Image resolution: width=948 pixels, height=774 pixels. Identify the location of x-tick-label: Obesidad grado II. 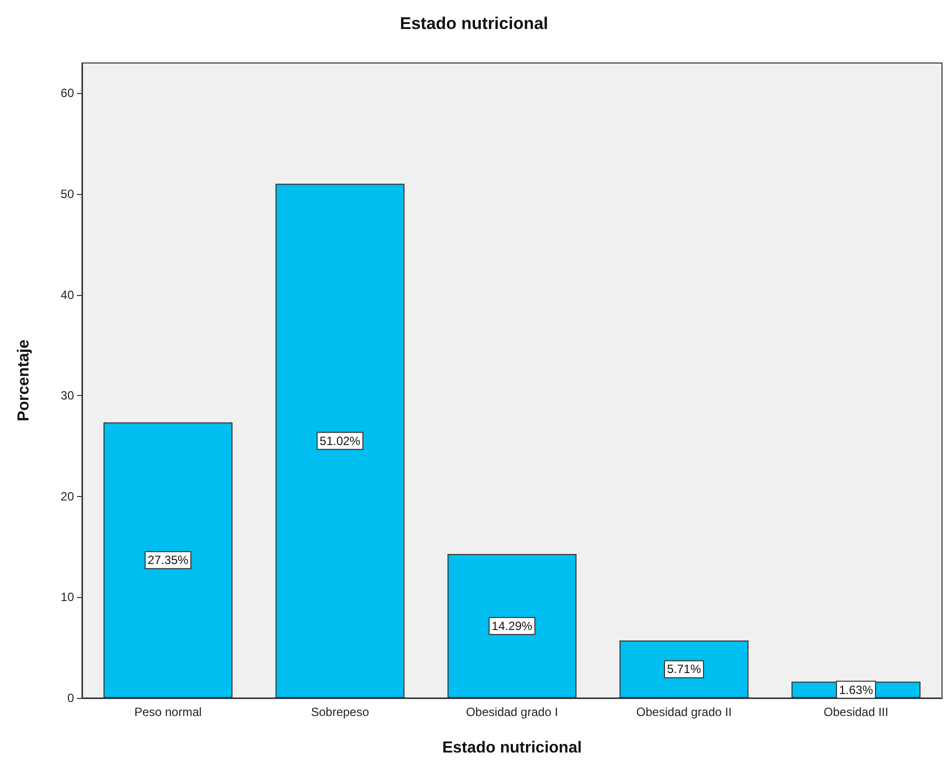
(684, 712).